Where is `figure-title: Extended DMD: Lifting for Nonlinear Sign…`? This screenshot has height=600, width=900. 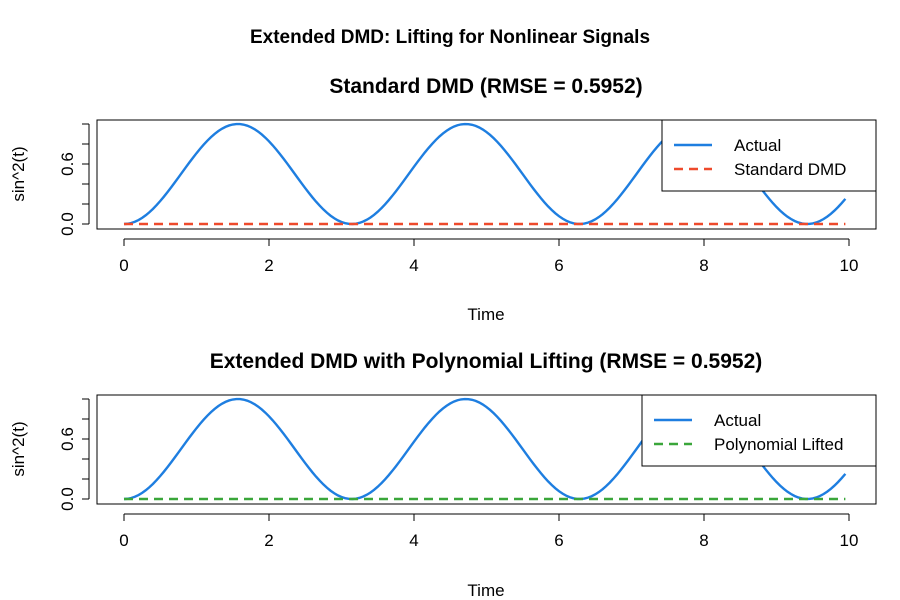 figure-title: Extended DMD: Lifting for Nonlinear Sign… is located at coordinates (450, 37).